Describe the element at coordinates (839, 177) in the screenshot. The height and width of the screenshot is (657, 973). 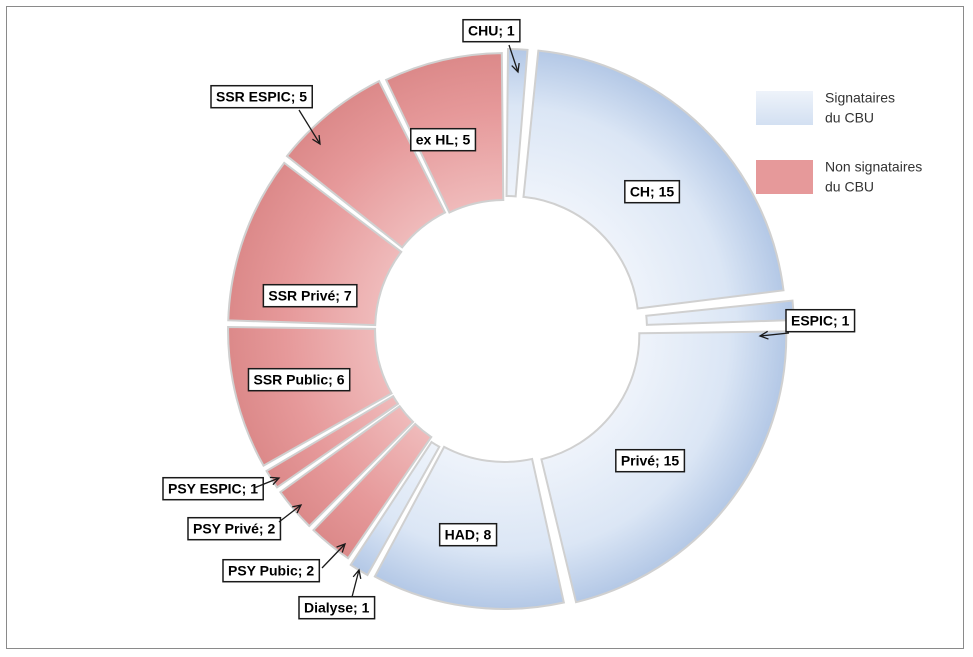
I see `legend-item-non-signataires: Non signataires du CBU` at that location.